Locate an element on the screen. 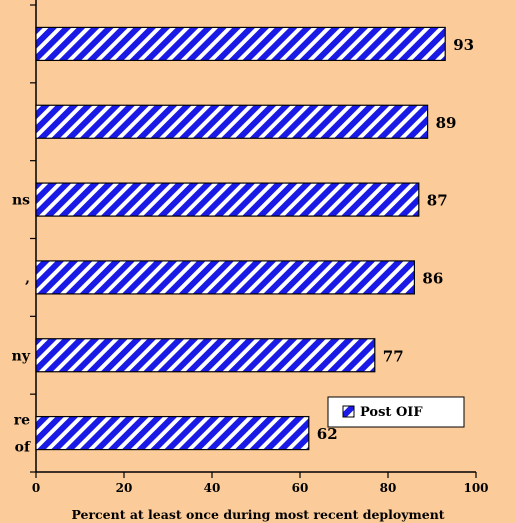 Image resolution: width=516 pixels, height=523 pixels. legend-entry-label: Post OIF is located at coordinates (391, 412).